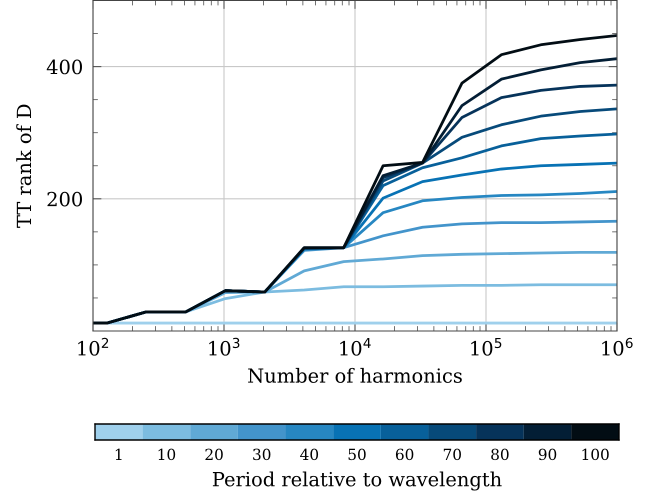  Describe the element at coordinates (214, 454) in the screenshot. I see `legend-label: 20` at that location.